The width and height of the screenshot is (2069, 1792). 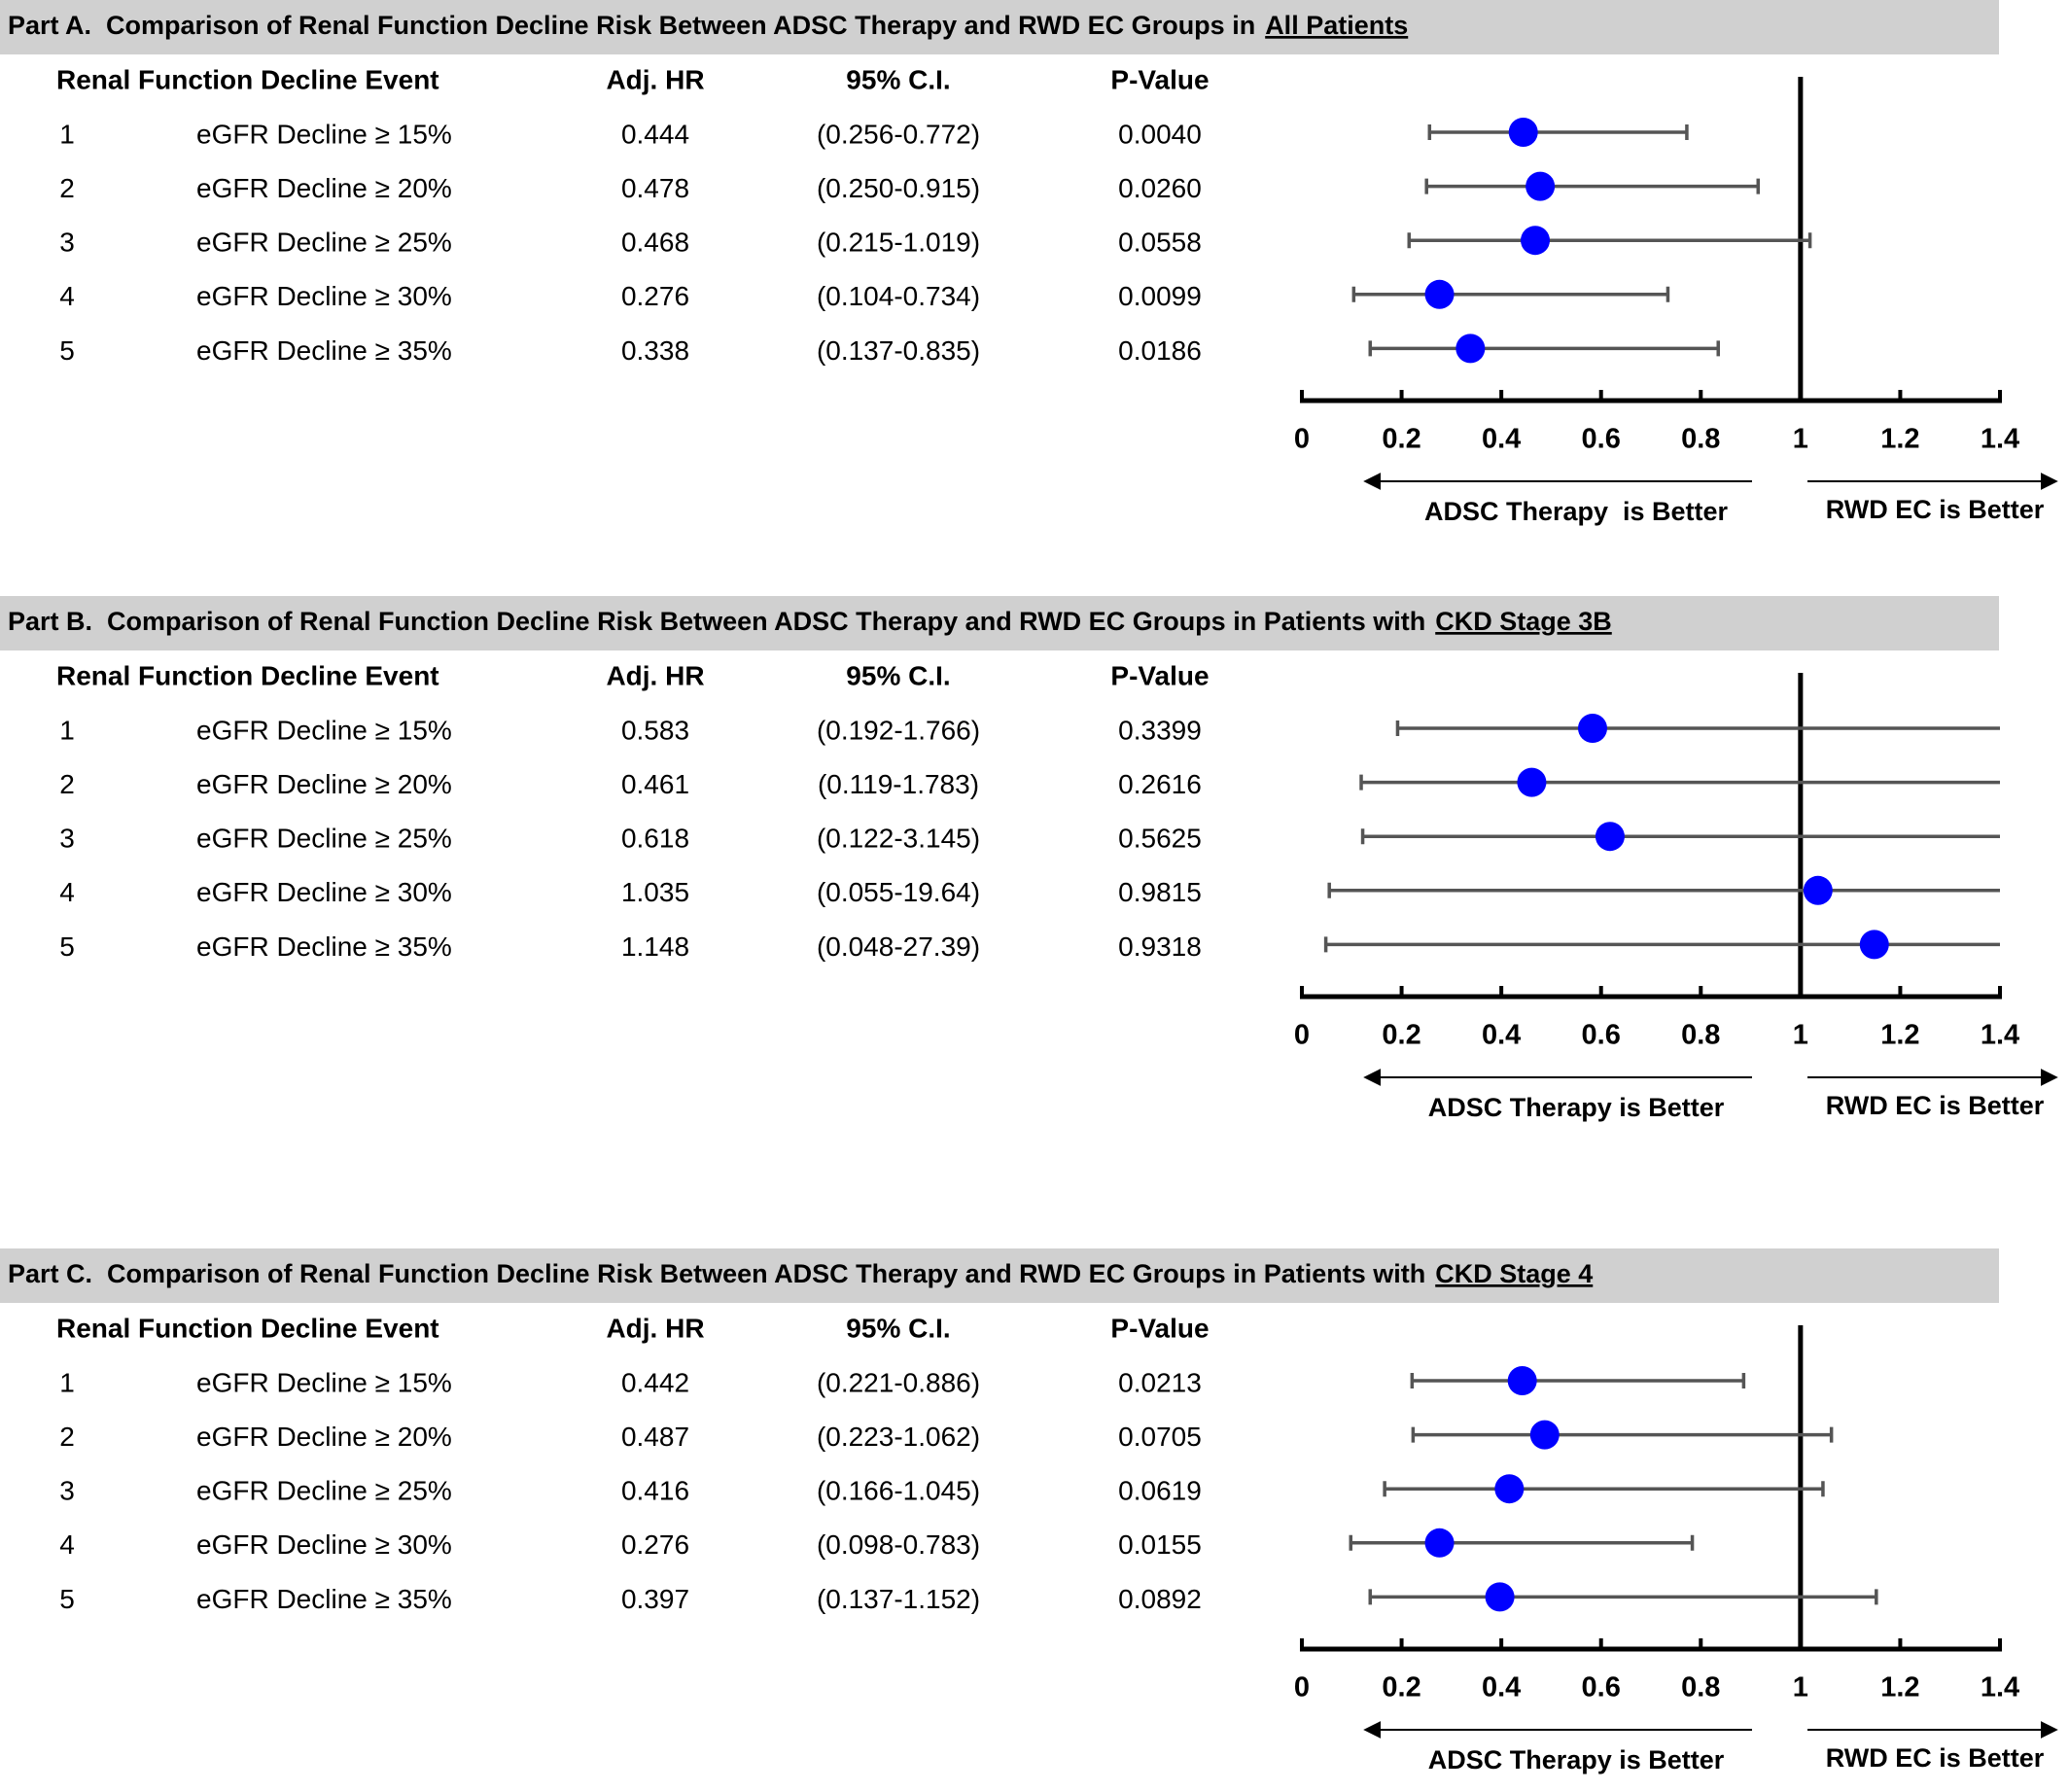 I want to click on hr-value: 0.478, so click(x=655, y=188).